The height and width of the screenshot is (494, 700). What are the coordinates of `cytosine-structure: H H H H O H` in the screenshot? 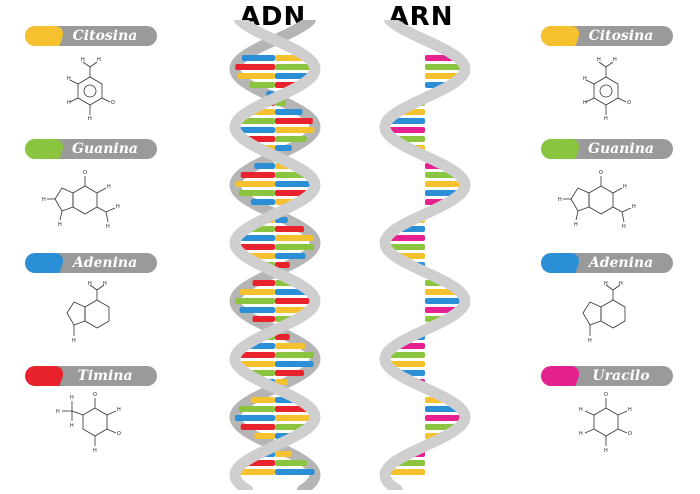 It's located at (90, 90).